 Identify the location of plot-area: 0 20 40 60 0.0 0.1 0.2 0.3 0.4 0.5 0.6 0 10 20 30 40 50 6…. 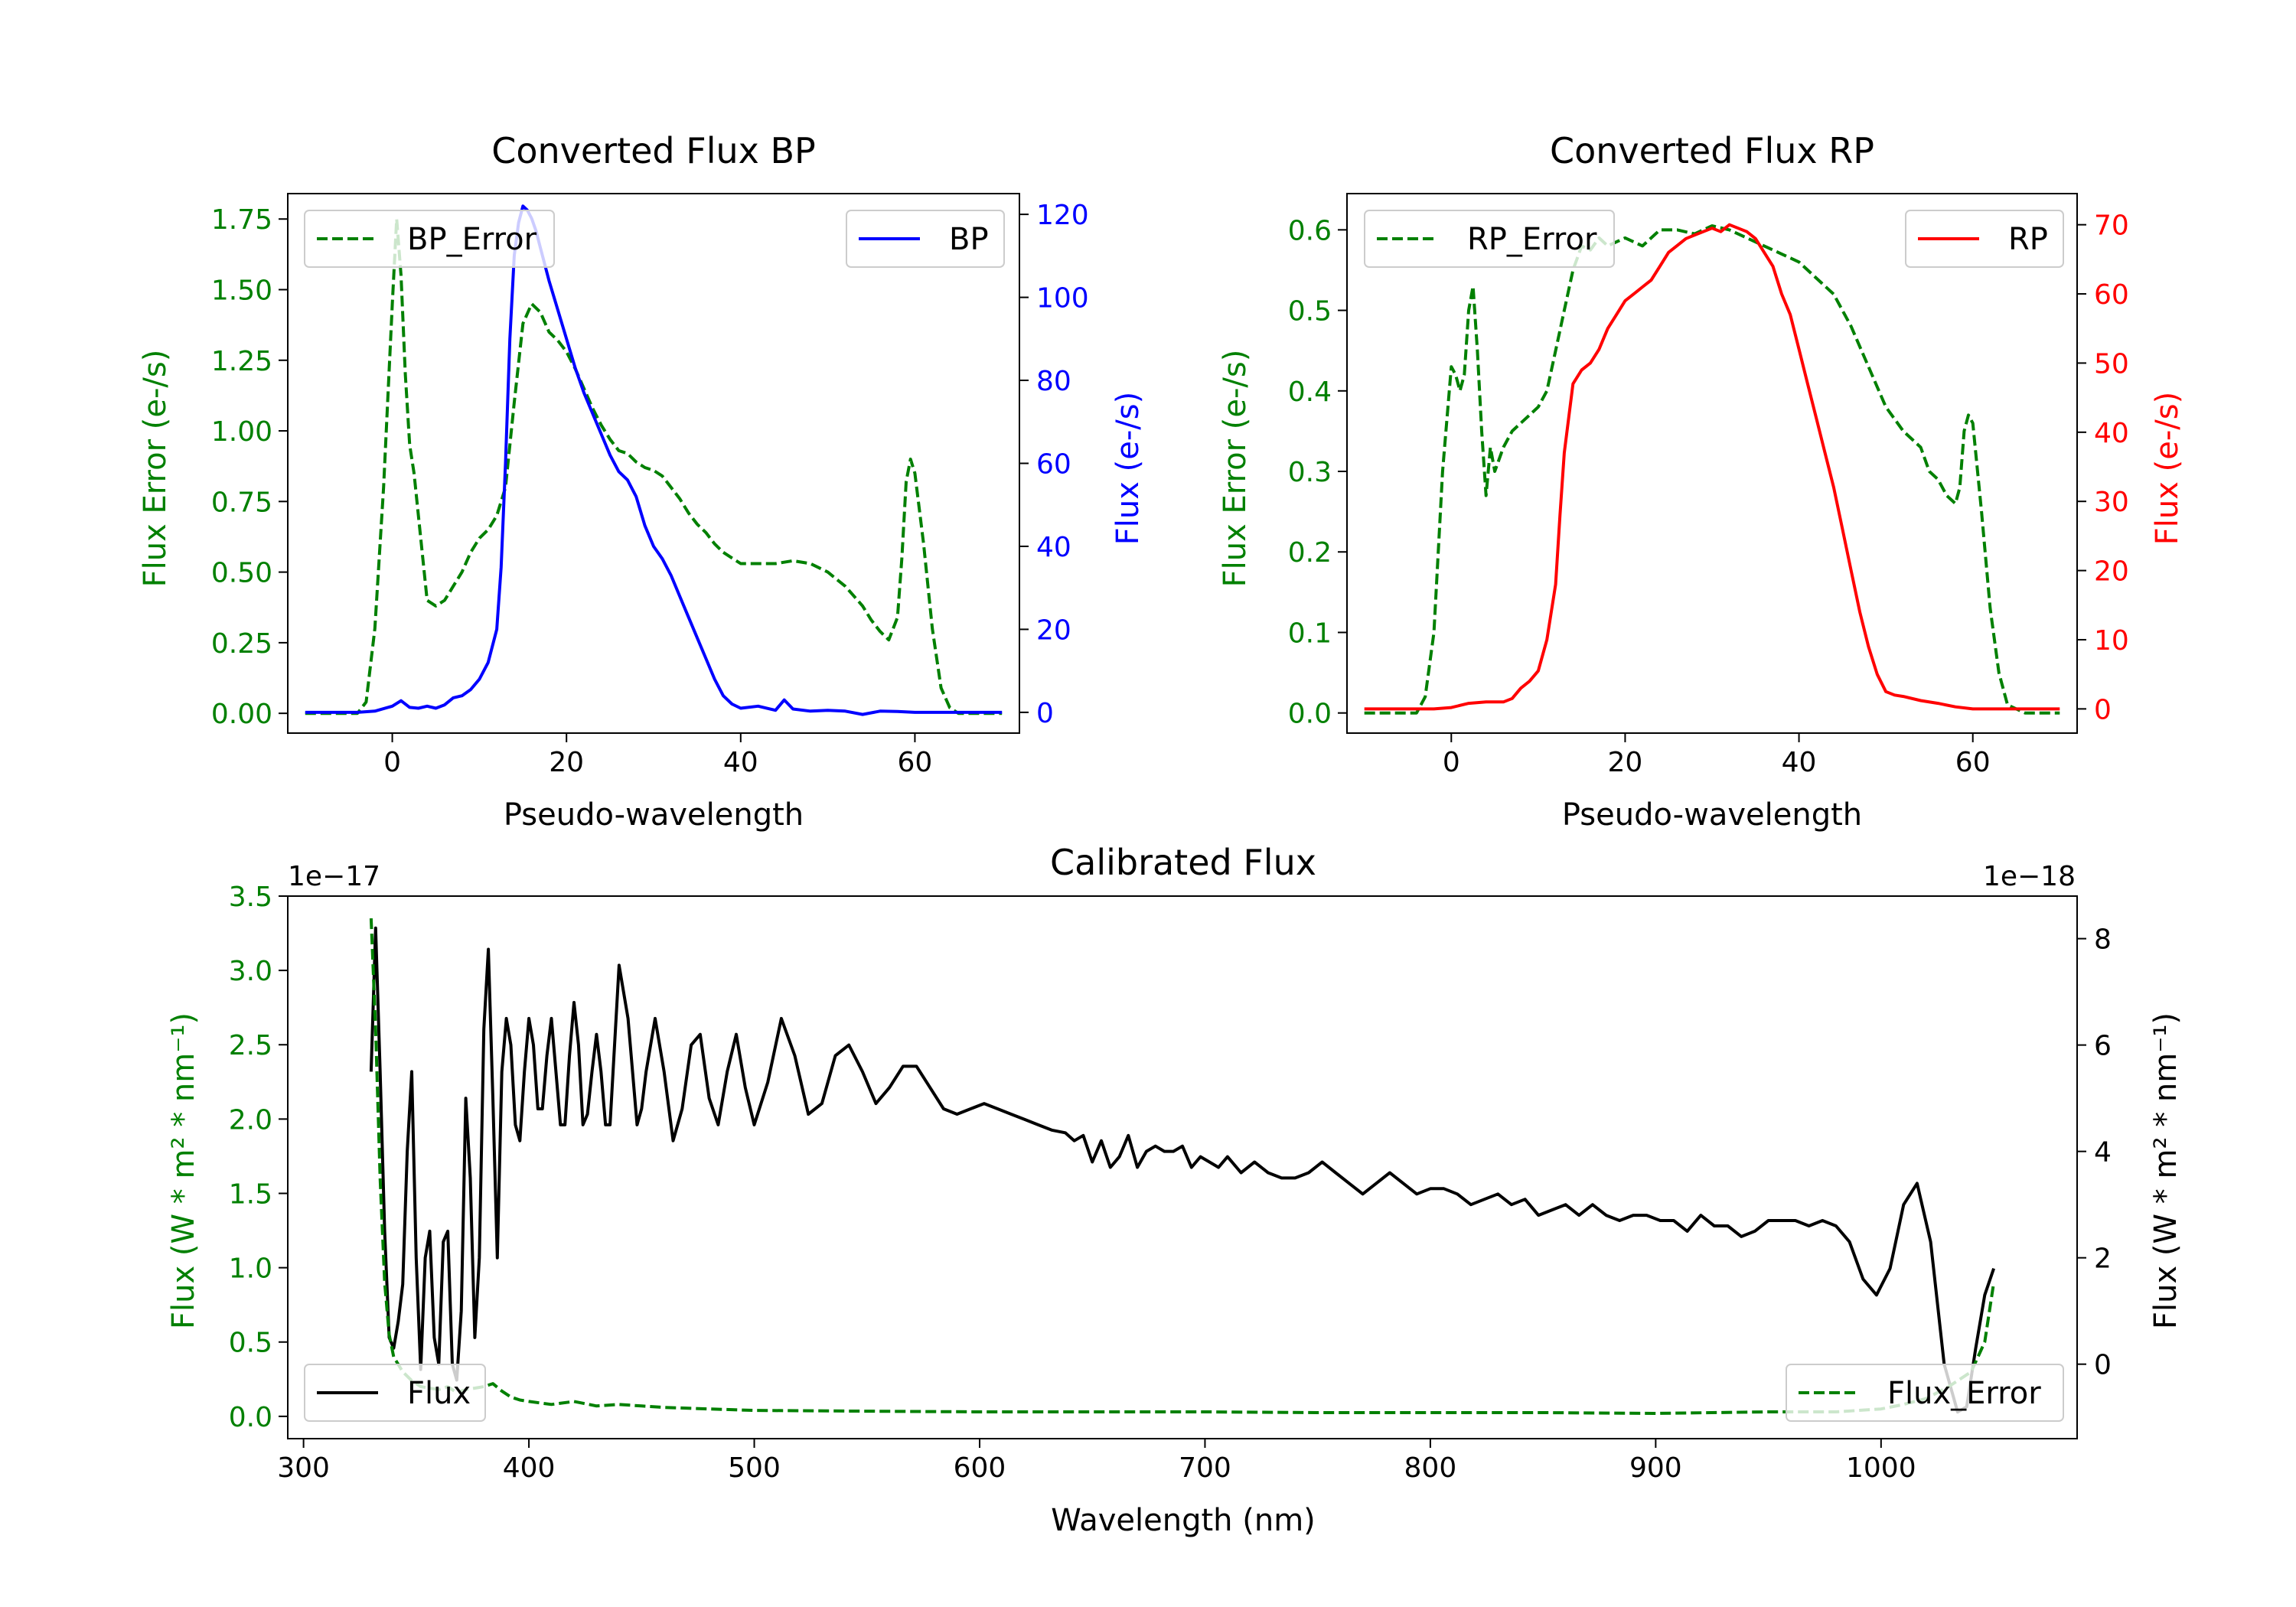
(1708, 485).